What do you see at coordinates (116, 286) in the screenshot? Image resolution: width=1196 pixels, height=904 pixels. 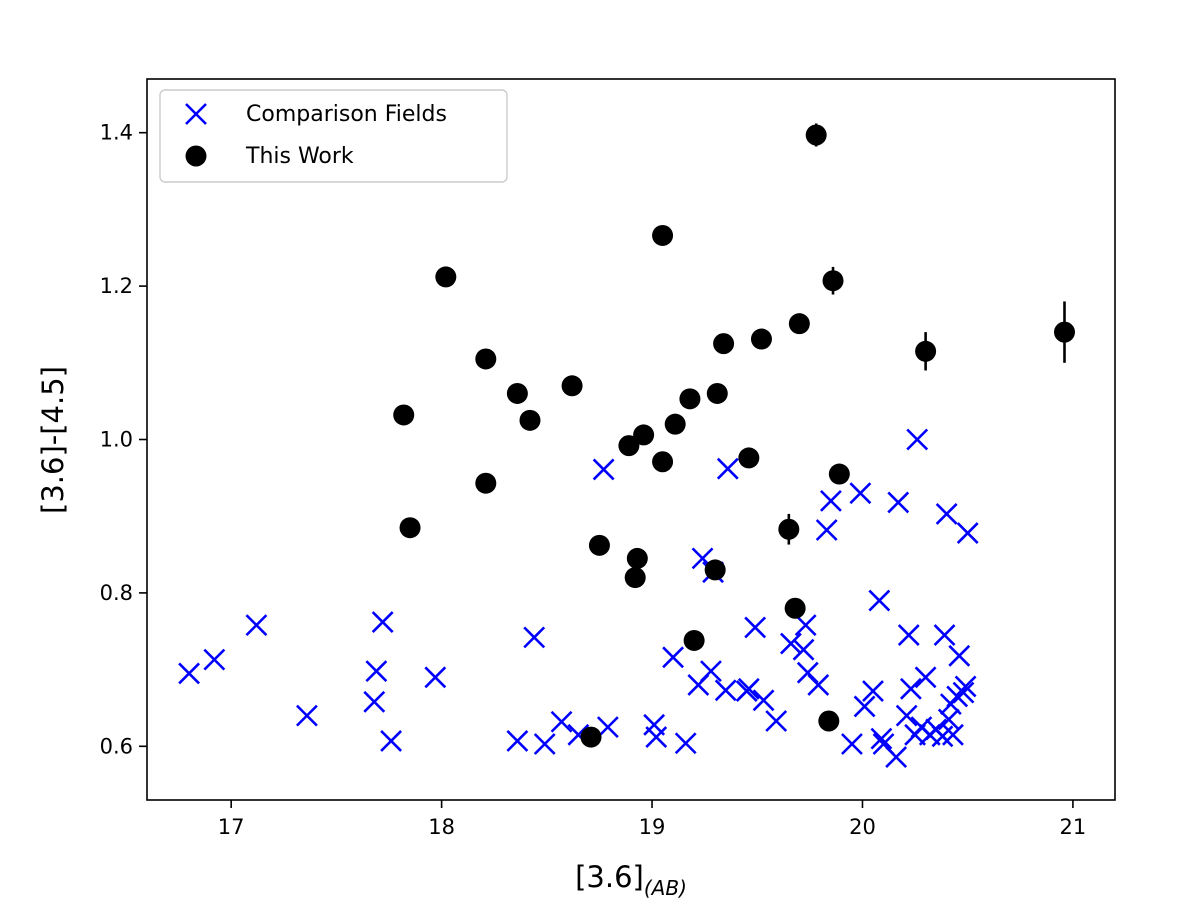 I see `y-tick-label: 1.2` at bounding box center [116, 286].